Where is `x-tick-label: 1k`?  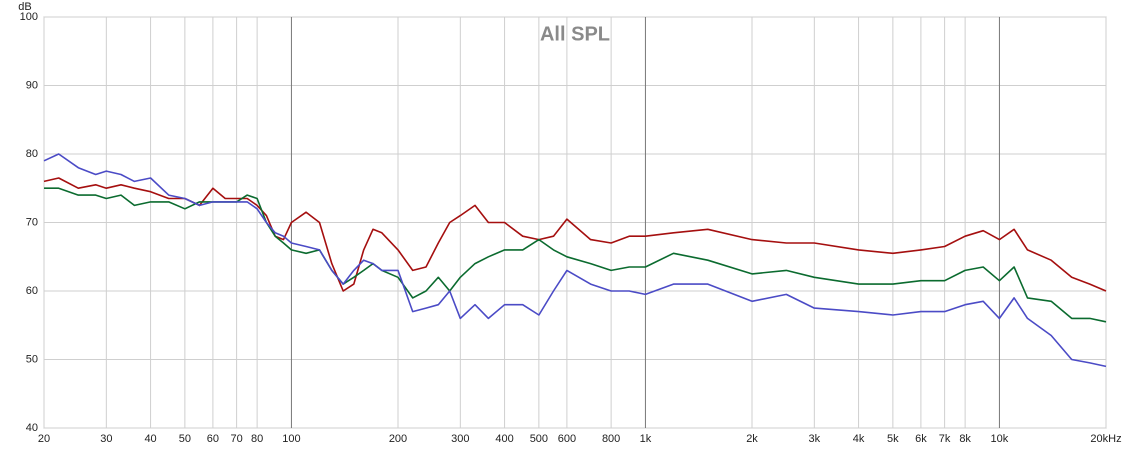
x-tick-label: 1k is located at coordinates (646, 439).